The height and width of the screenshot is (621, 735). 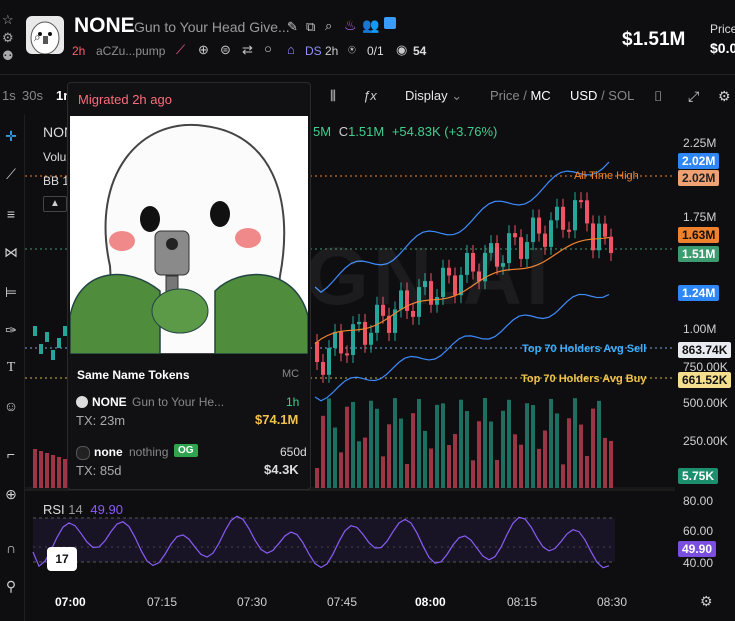 I want to click on display-dropdown: Display ⌄, so click(x=433, y=96).